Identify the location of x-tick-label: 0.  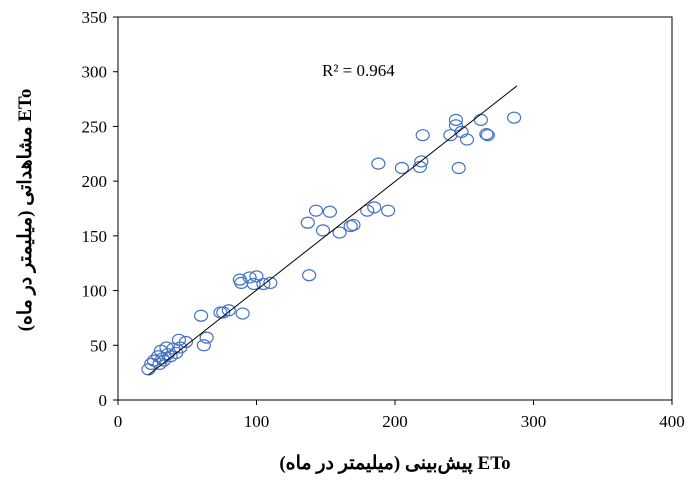
(118, 421).